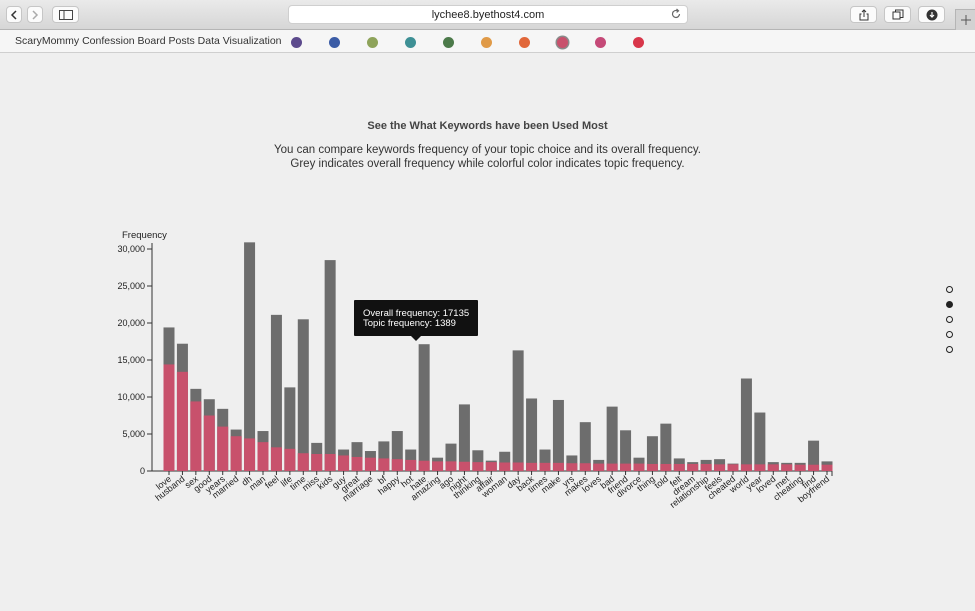 Image resolution: width=975 pixels, height=611 pixels. I want to click on reload-icon, so click(676, 15).